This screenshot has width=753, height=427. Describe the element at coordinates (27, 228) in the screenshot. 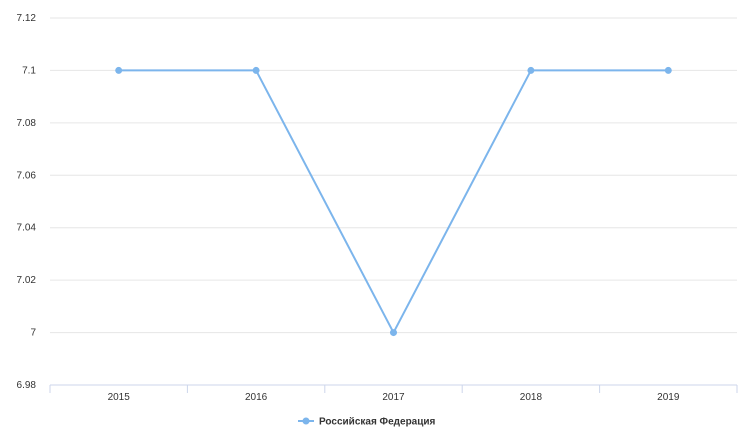

I see `y-tick-label: 7.04` at that location.